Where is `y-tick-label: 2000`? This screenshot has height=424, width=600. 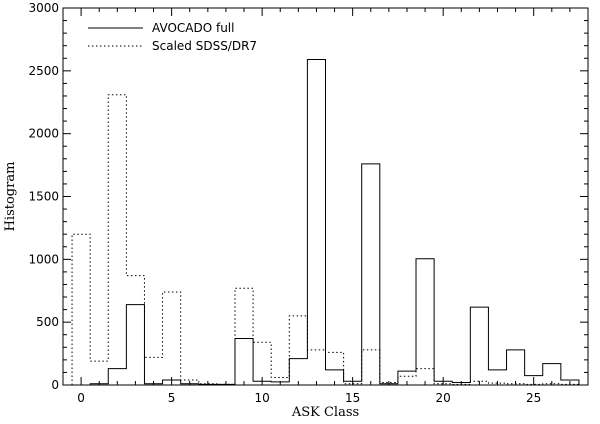 y-tick-label: 2000 is located at coordinates (43, 134).